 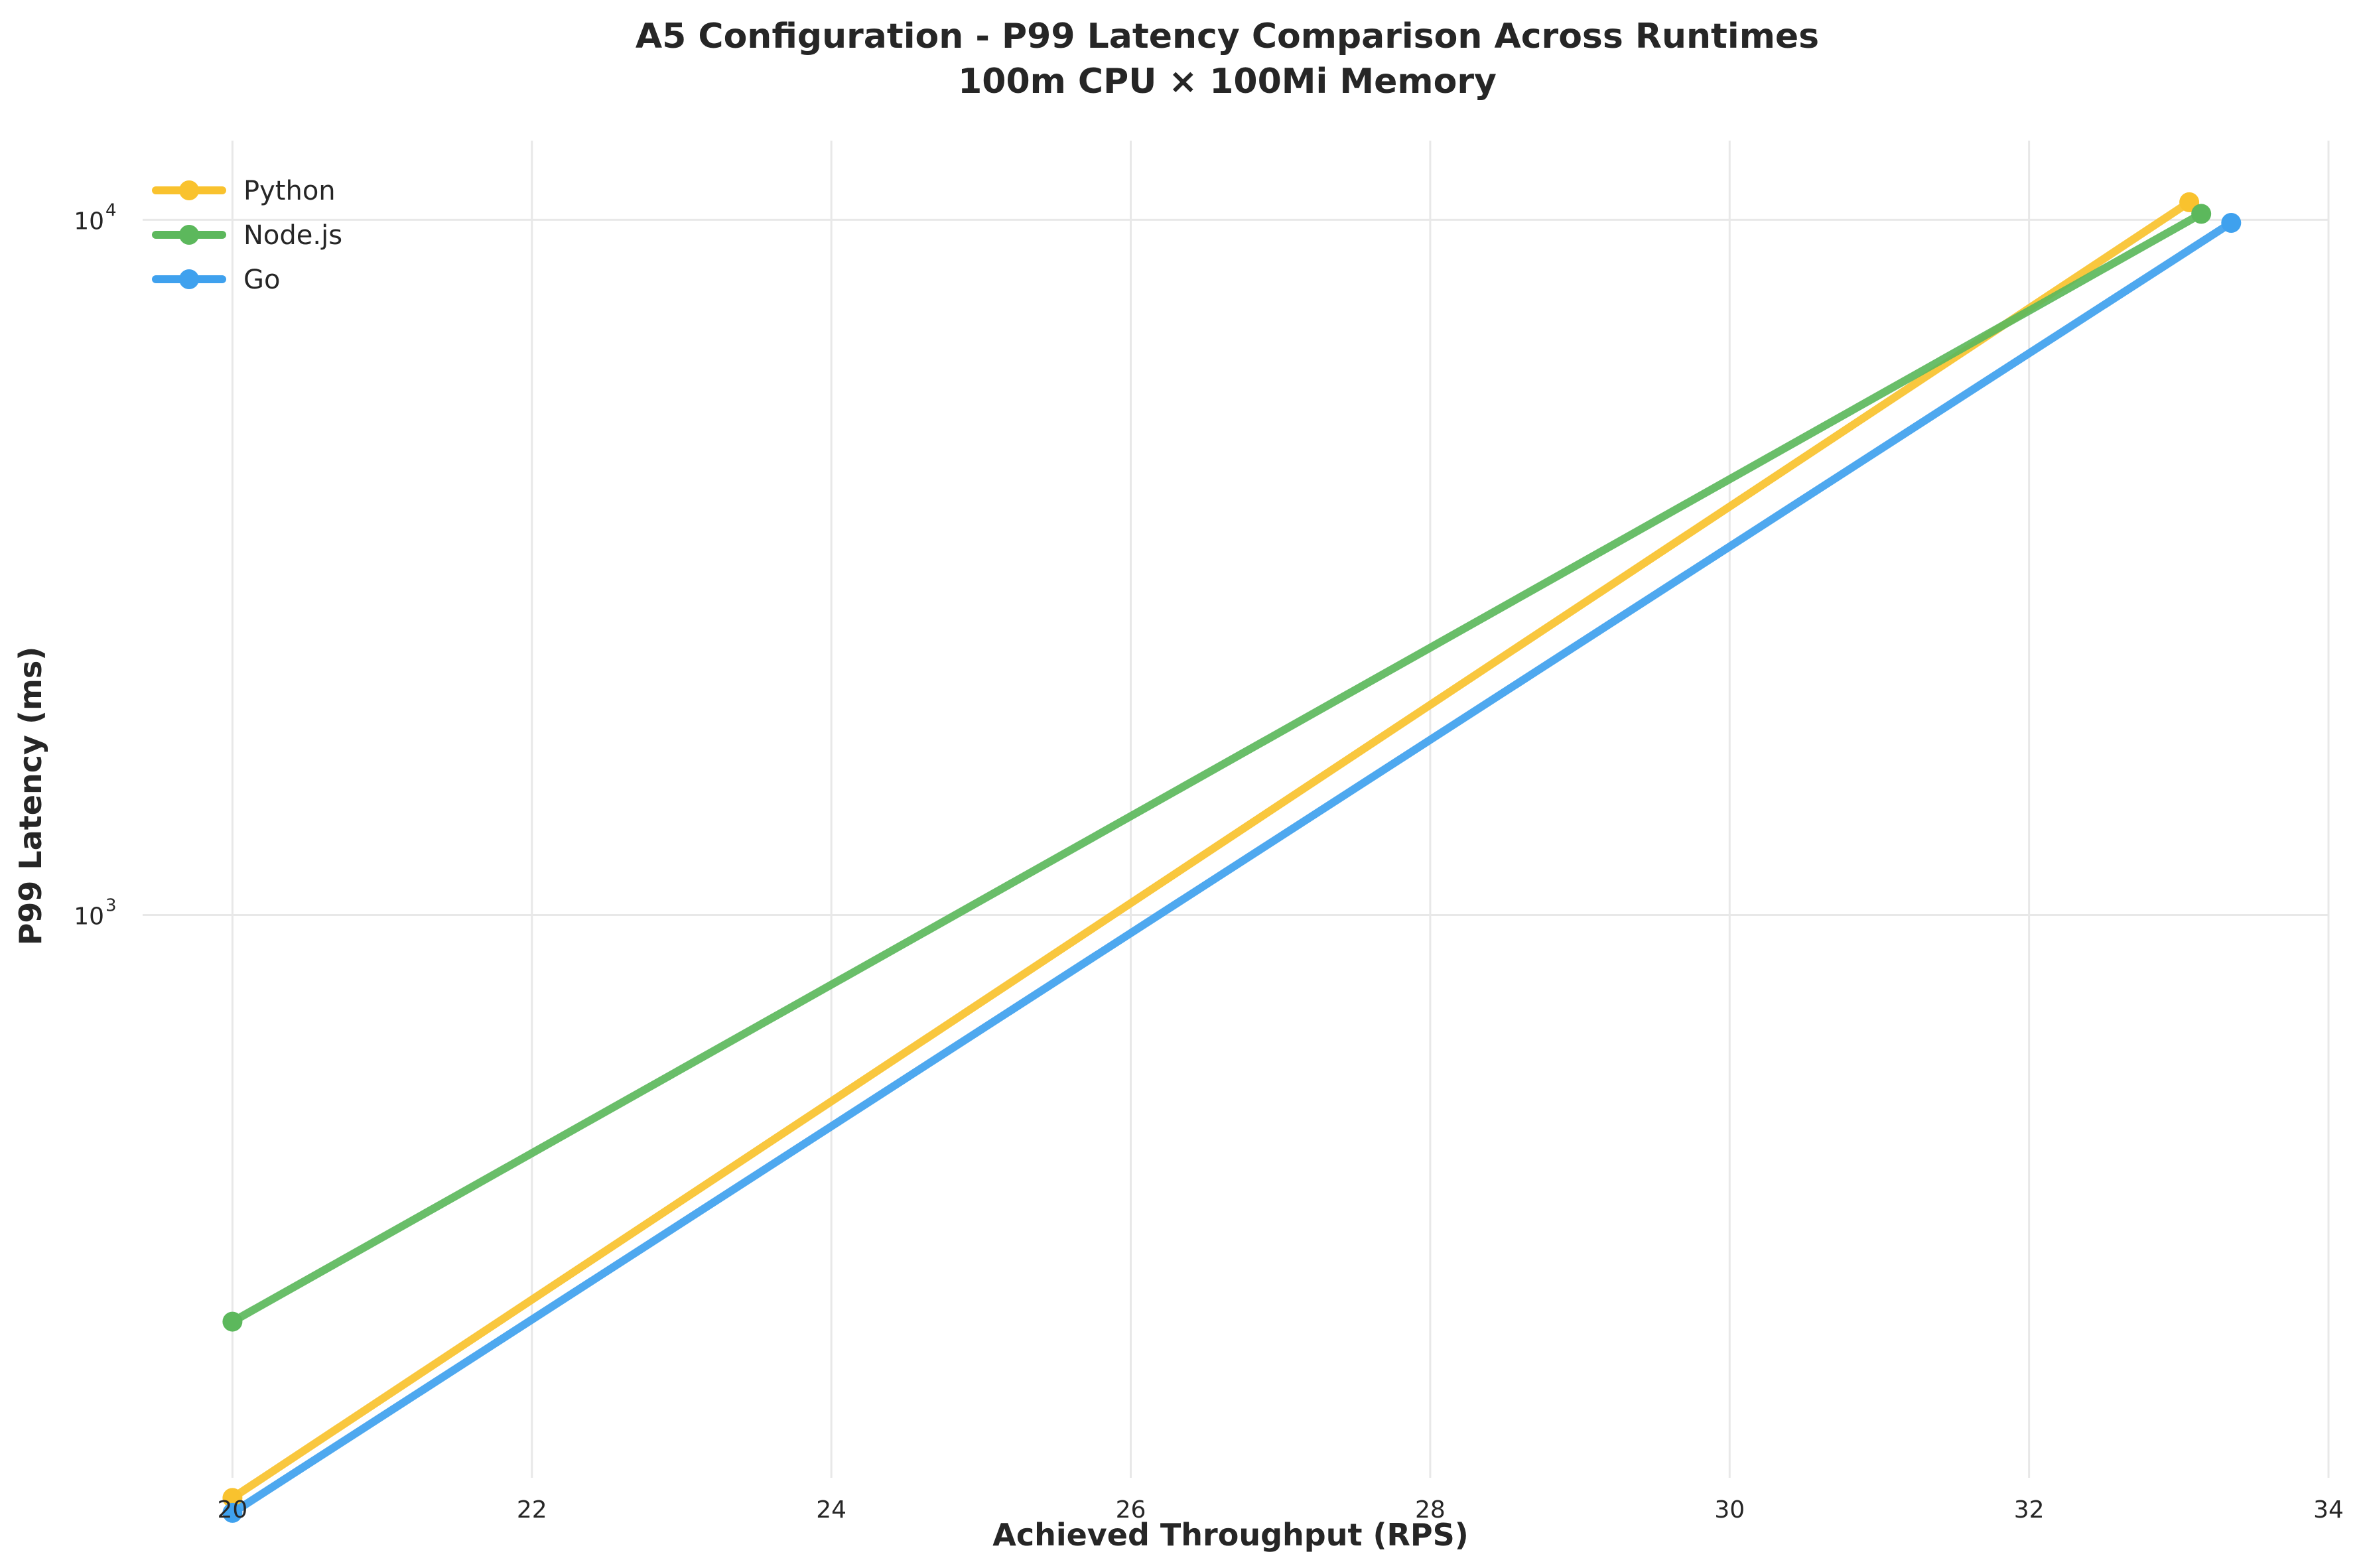 I want to click on chart-subtitle: 100m CPU × 100Mi Memory, so click(x=1227, y=81).